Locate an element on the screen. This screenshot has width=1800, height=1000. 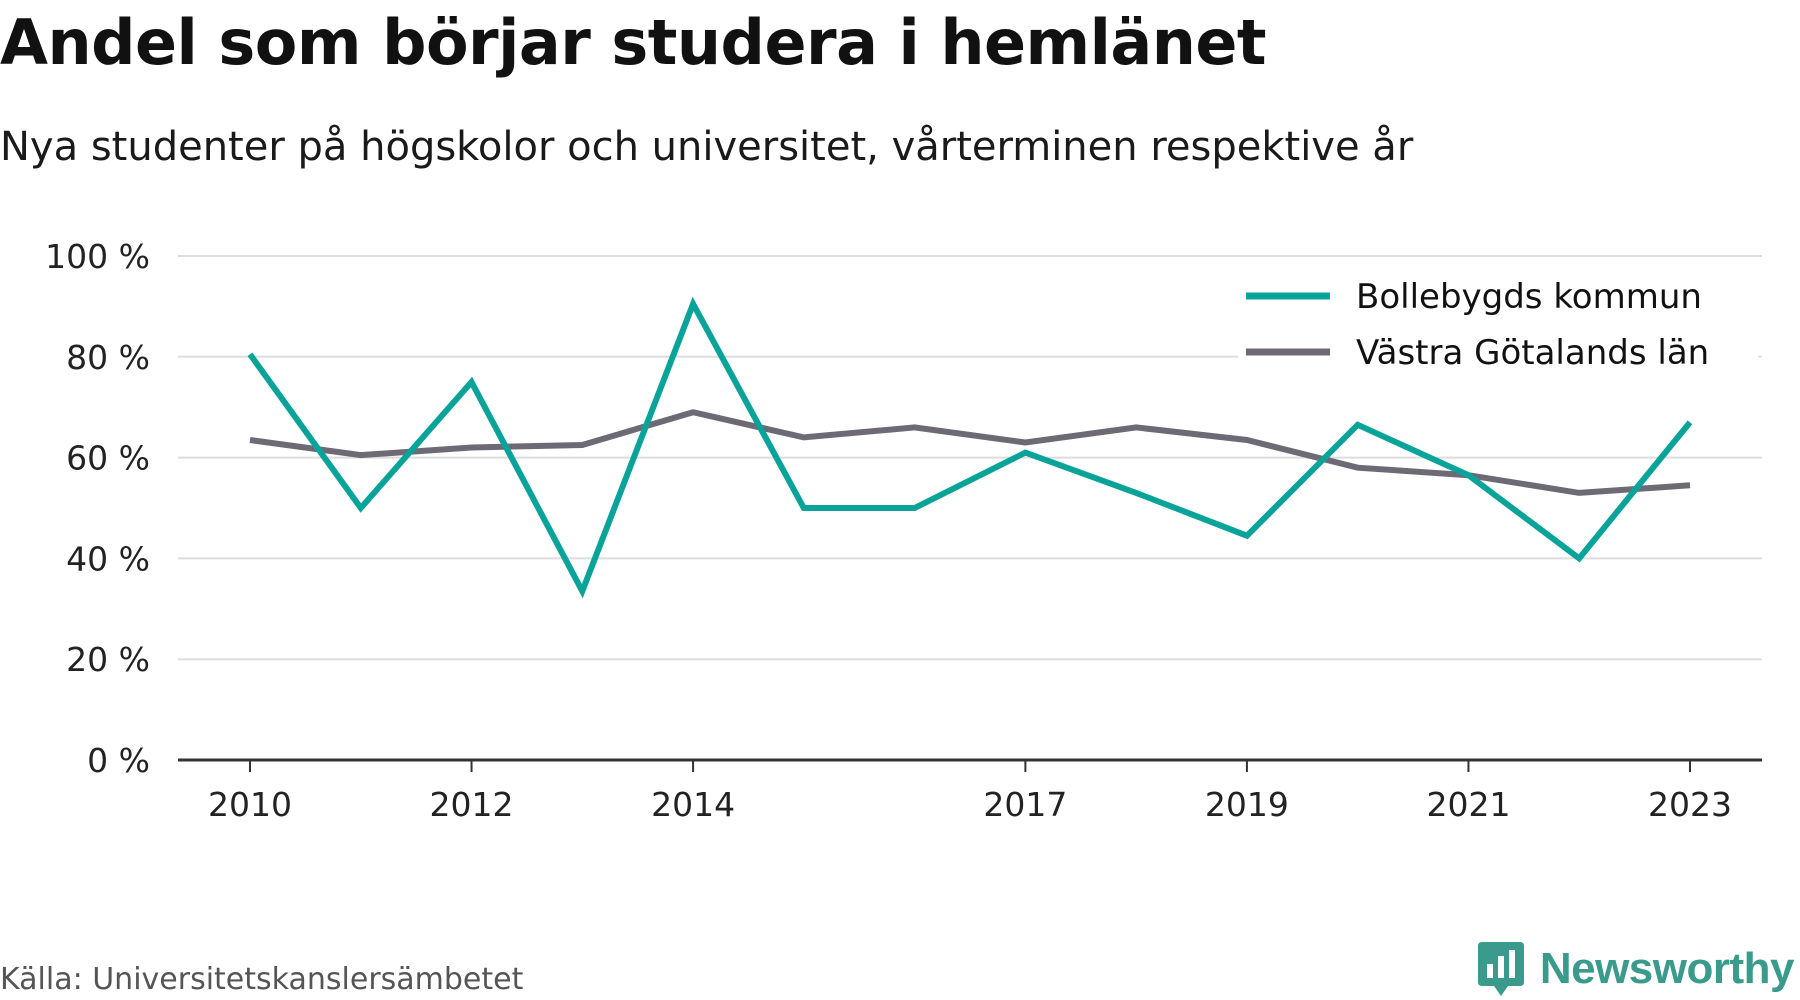
brand-name: Newsworthy is located at coordinates (1667, 968).